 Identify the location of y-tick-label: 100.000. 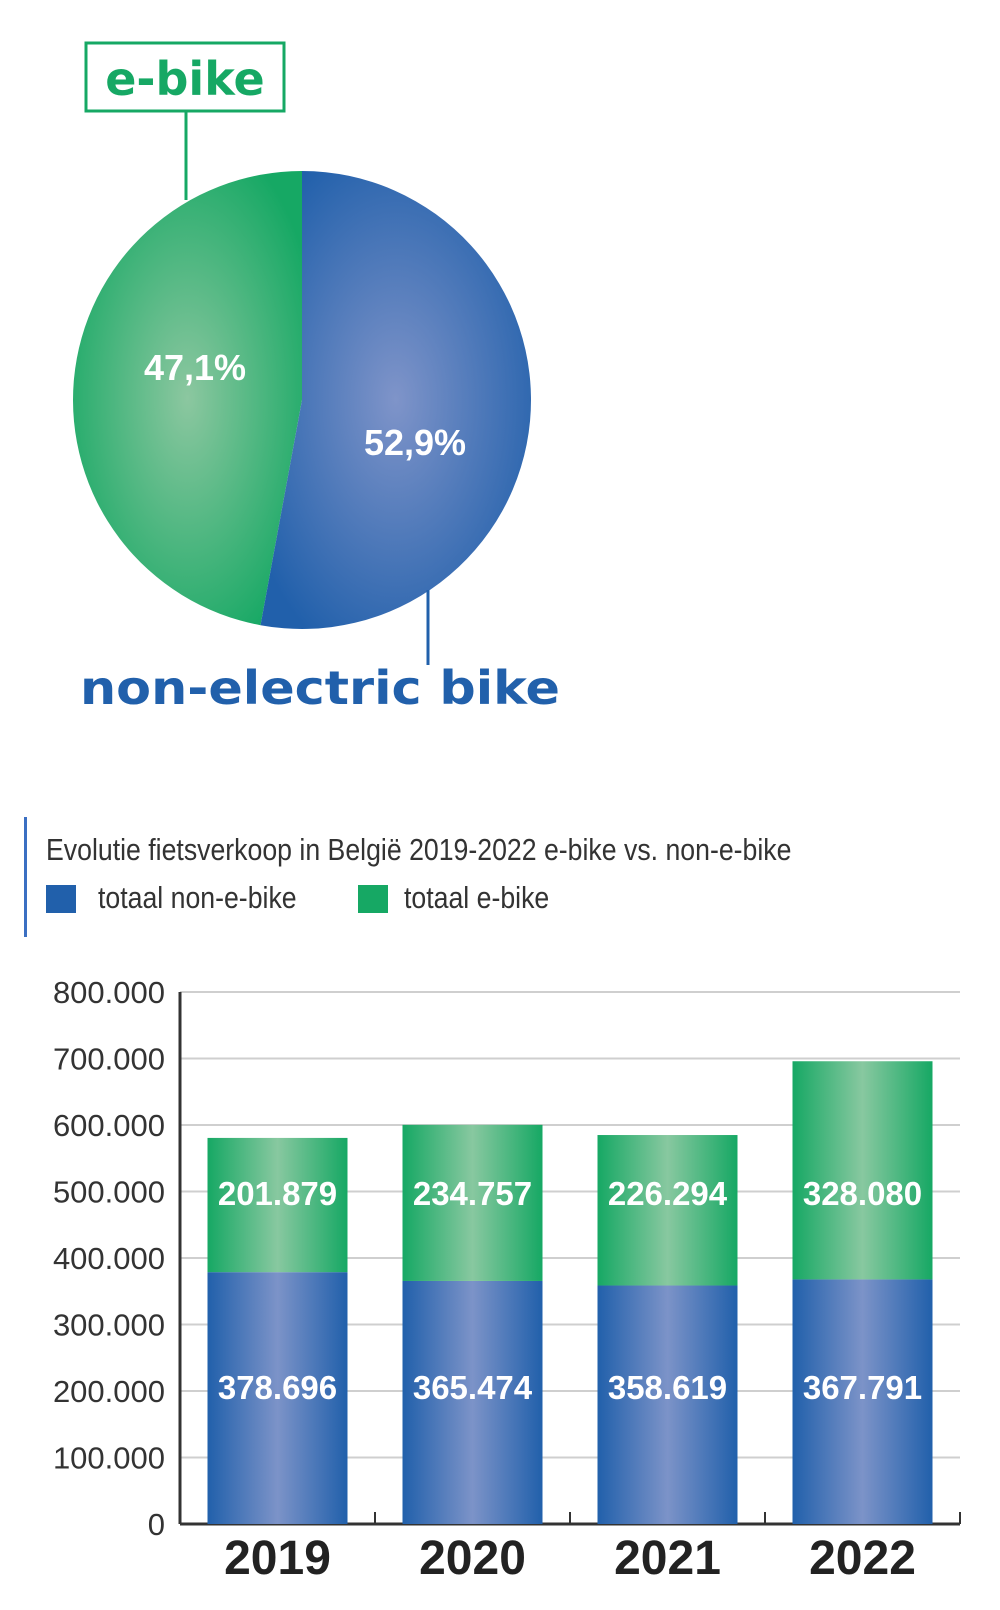
(109, 1458).